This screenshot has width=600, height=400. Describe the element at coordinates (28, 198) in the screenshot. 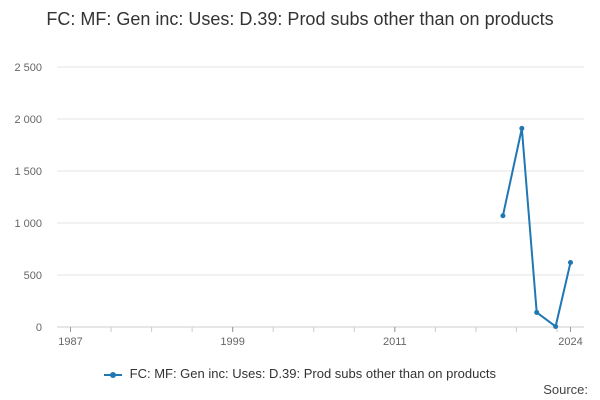

I see `y-axis: 0 500 1 000 1 500 2 000 2 500` at that location.